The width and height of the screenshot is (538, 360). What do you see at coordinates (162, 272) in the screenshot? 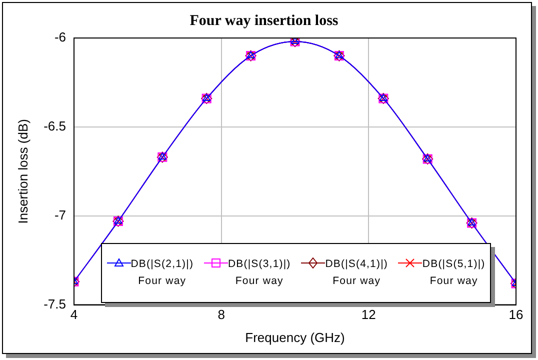
I see `legend-label: DB(|S(2,1)|) Four way` at bounding box center [162, 272].